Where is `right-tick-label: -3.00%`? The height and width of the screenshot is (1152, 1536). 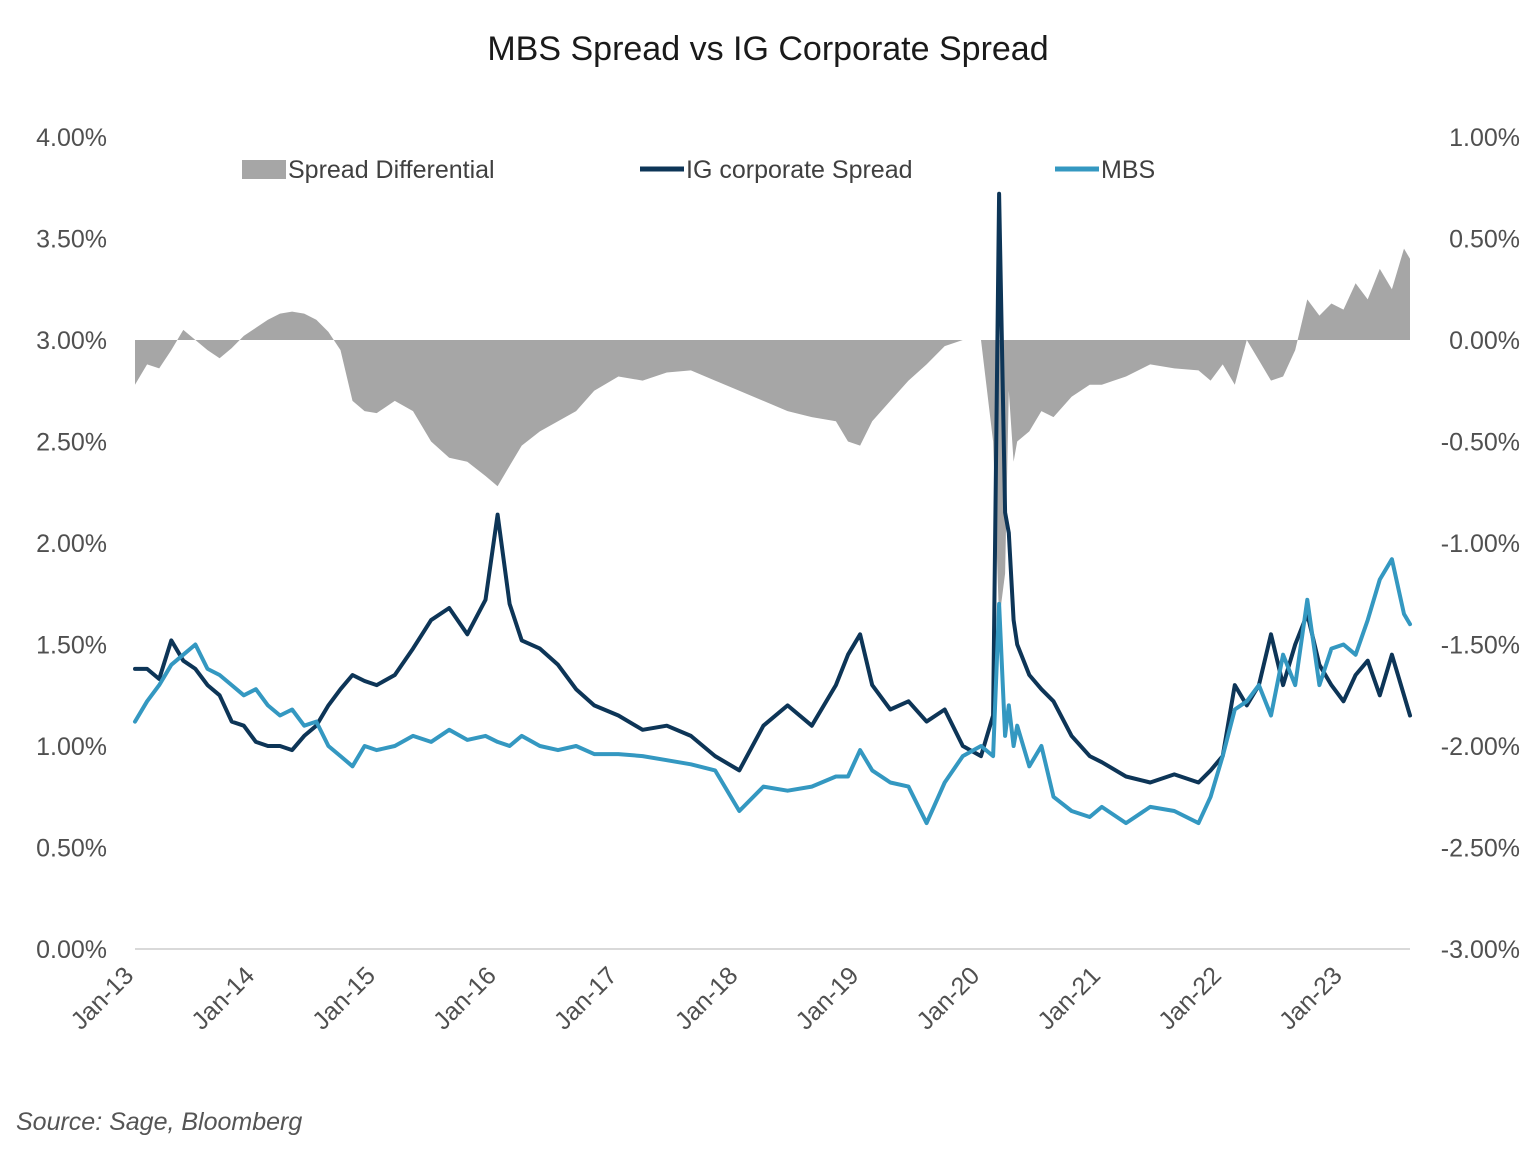 right-tick-label: -3.00% is located at coordinates (1480, 950).